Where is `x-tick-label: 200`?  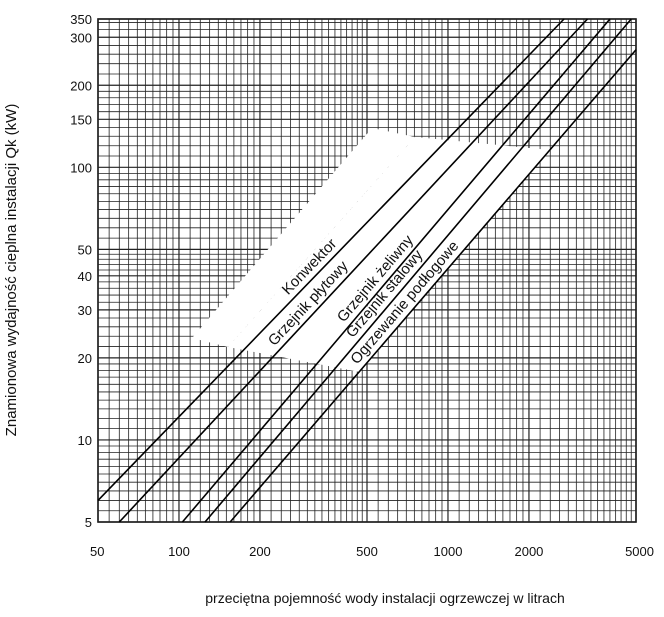
x-tick-label: 200 is located at coordinates (260, 551).